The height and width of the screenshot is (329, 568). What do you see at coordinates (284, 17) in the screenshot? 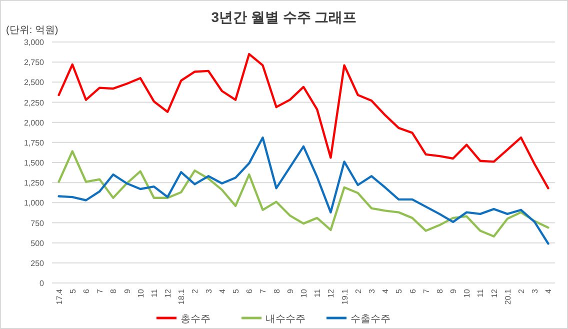
I see `chart-title: 3년간 월별 수주 그래프` at bounding box center [284, 17].